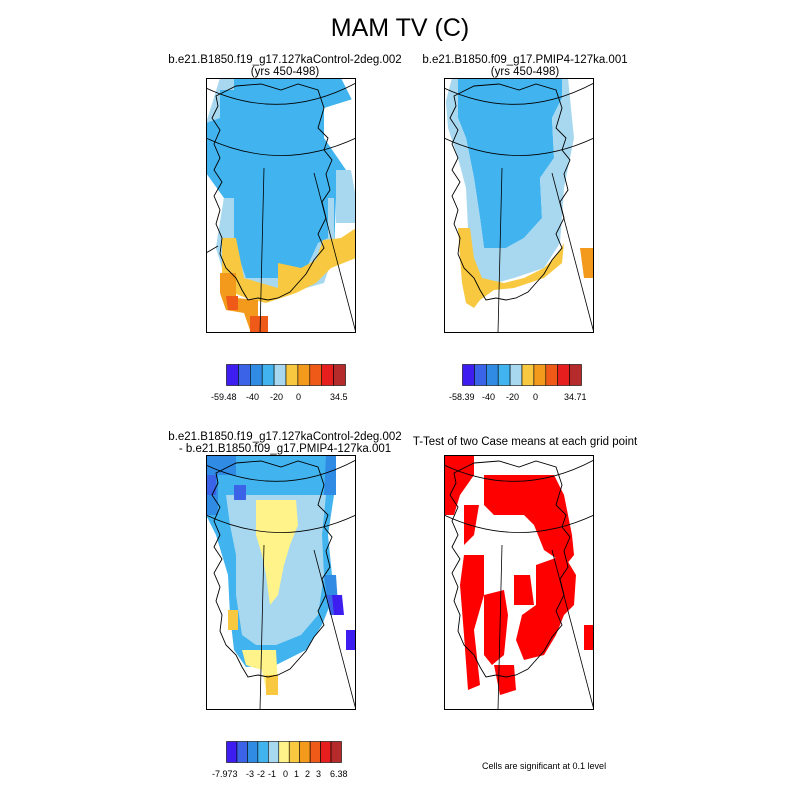  What do you see at coordinates (544, 766) in the screenshot?
I see `significance-note: Cells are significant at 0.1 level` at bounding box center [544, 766].